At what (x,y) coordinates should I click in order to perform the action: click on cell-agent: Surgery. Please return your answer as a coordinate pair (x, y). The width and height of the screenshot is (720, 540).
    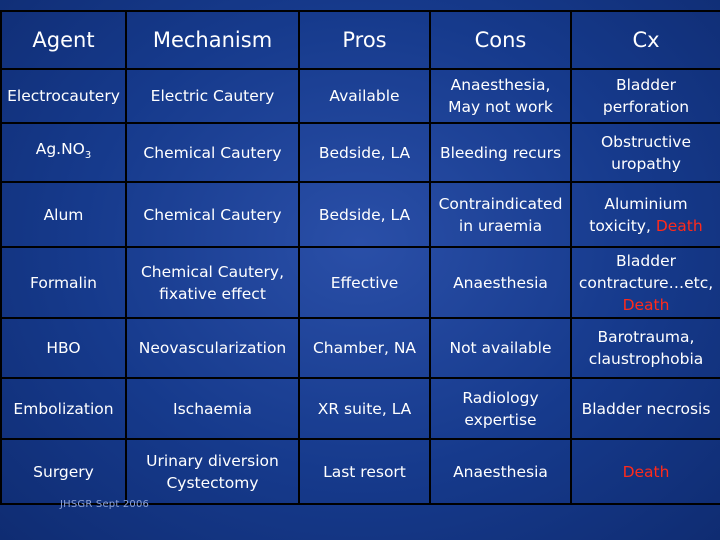
    Looking at the image, I should click on (63, 471).